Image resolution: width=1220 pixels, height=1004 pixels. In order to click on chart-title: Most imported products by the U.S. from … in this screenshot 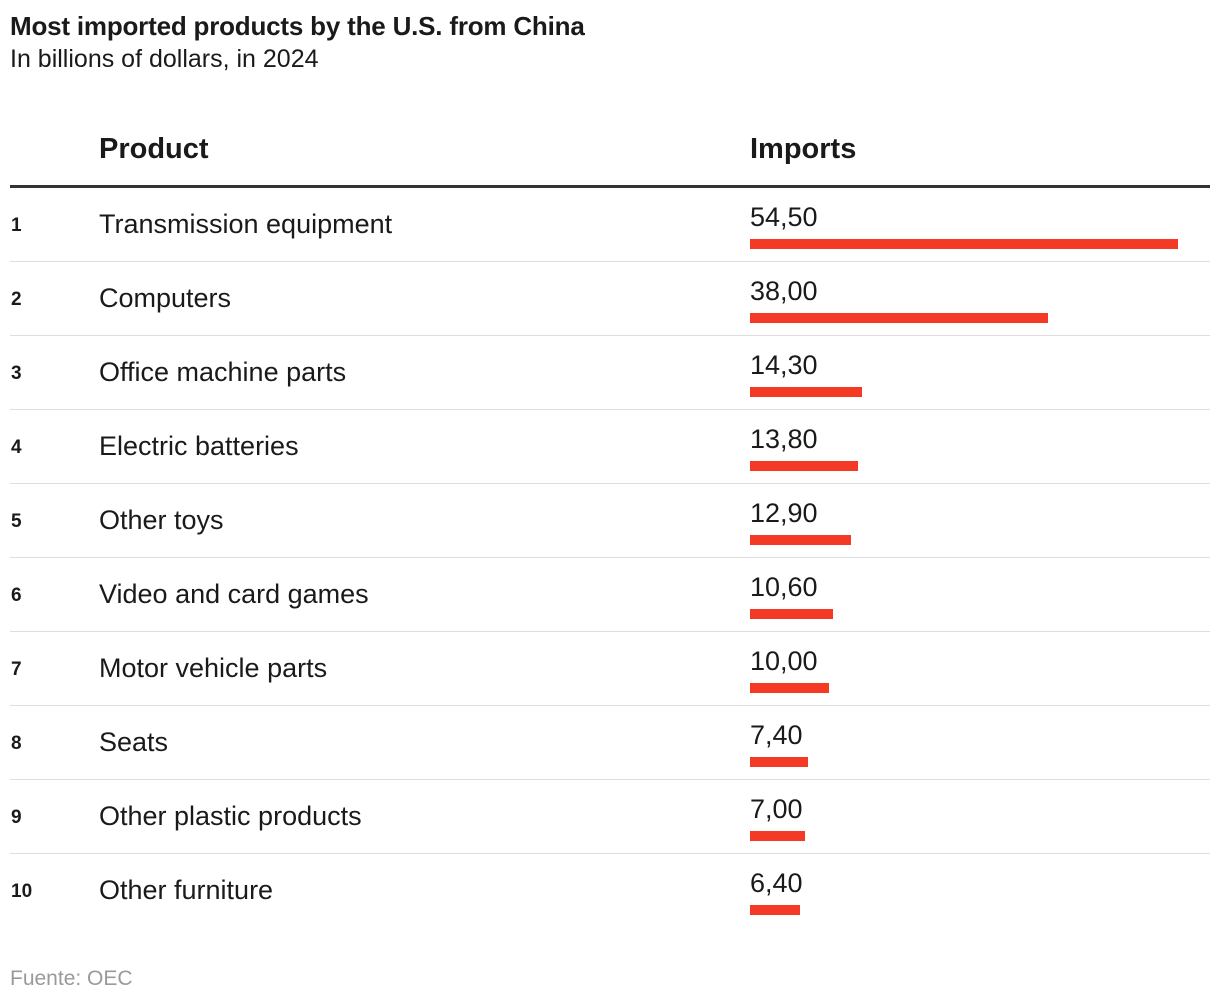, I will do `click(297, 26)`.